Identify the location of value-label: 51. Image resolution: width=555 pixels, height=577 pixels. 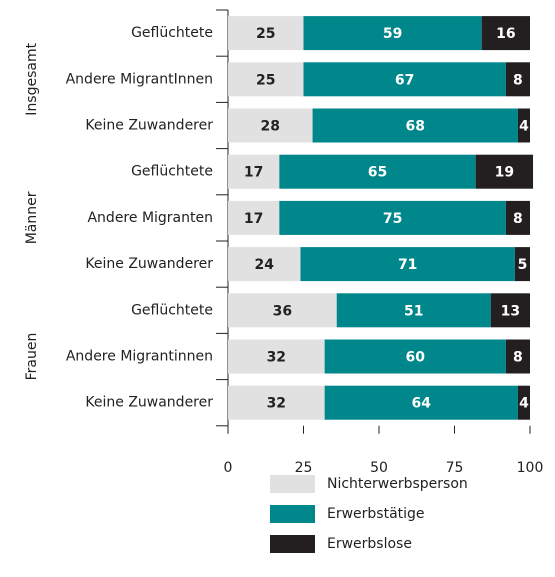
(413, 311).